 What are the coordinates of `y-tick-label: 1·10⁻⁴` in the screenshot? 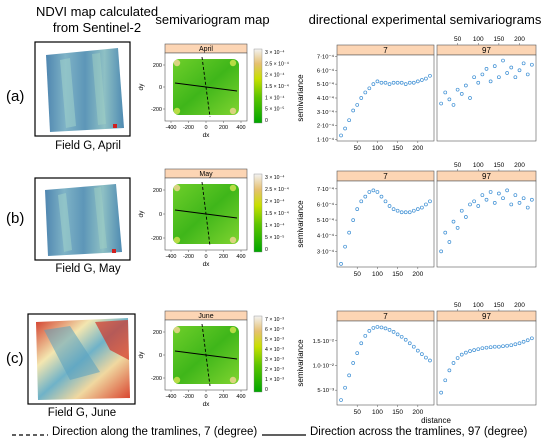 It's located at (326, 140).